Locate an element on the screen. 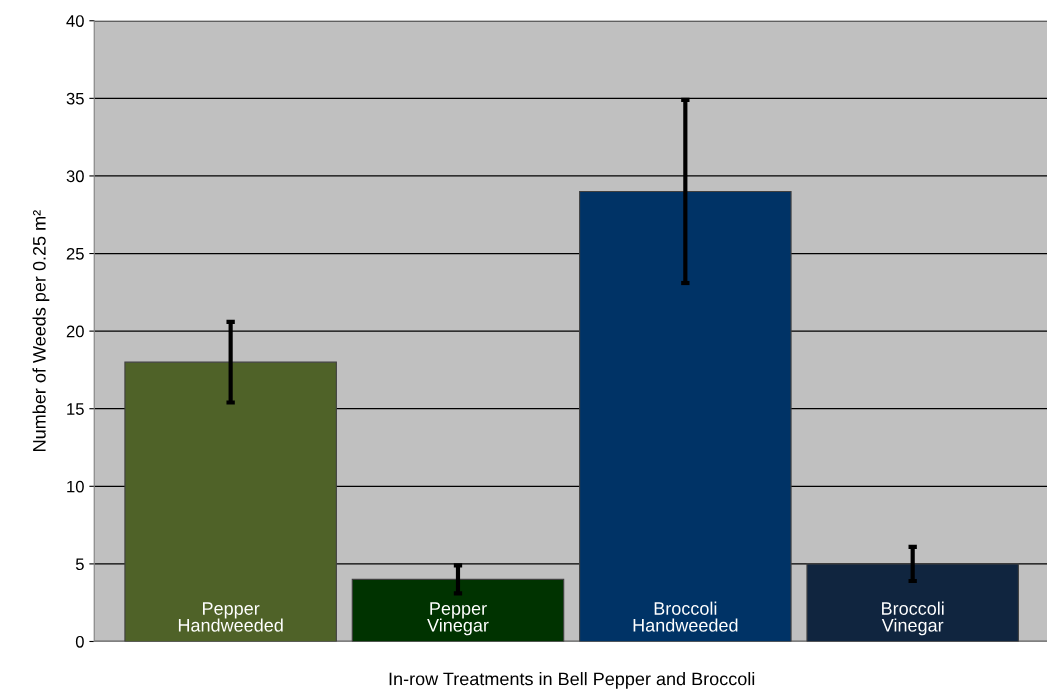  y-tick-label: 35 is located at coordinates (75, 98).